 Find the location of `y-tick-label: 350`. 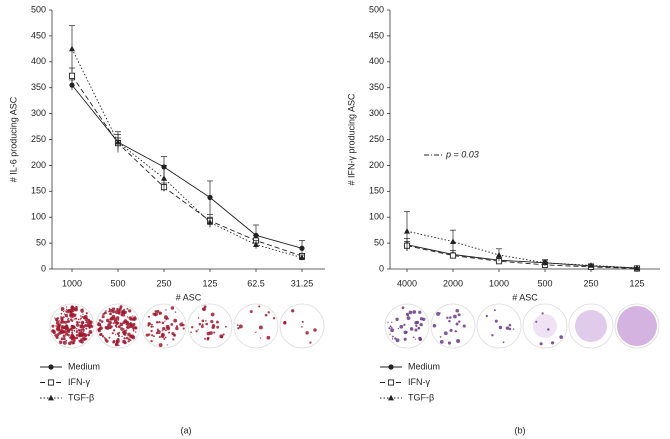

y-tick-label: 350 is located at coordinates (376, 87).